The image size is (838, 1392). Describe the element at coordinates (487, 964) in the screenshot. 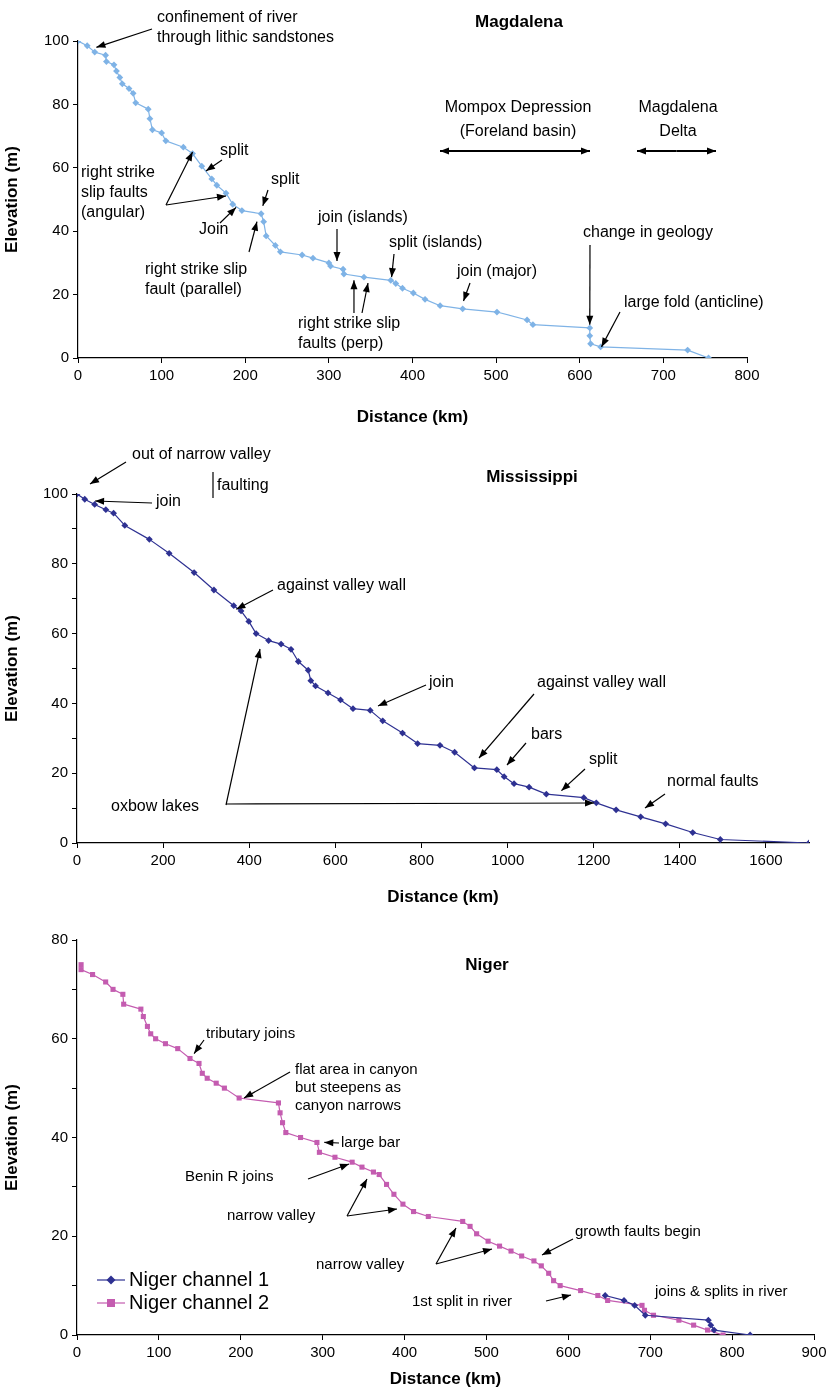

I see `text: Niger` at that location.